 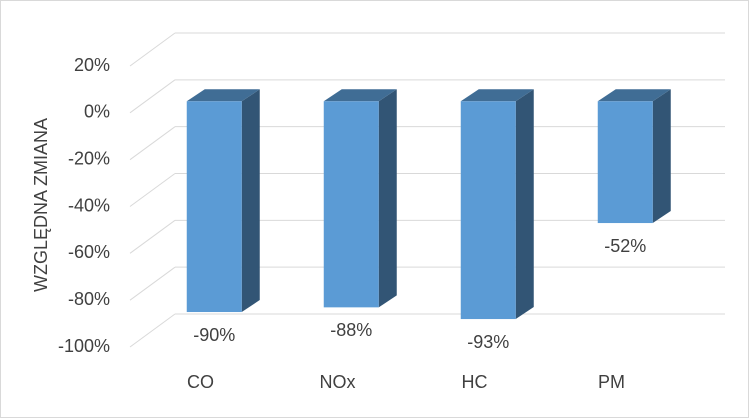 What do you see at coordinates (214, 335) in the screenshot?
I see `data-label: -90%` at bounding box center [214, 335].